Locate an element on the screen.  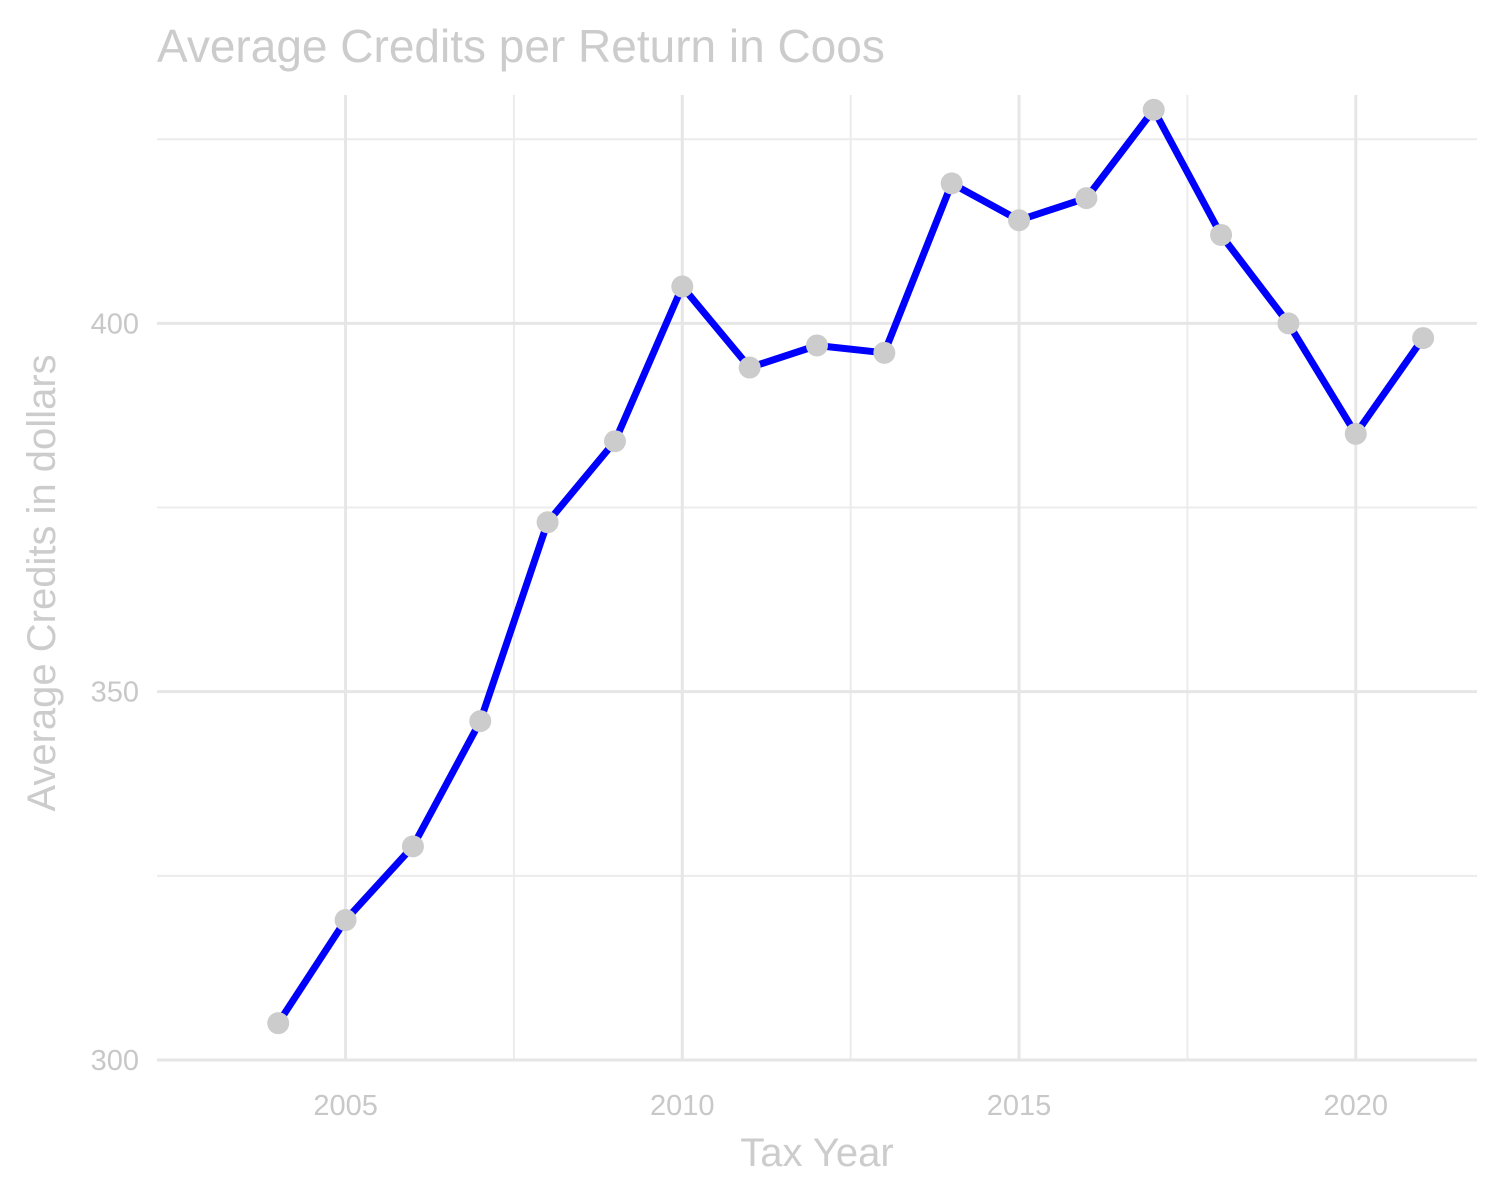
y-tick-label: 300 is located at coordinates (115, 1061).